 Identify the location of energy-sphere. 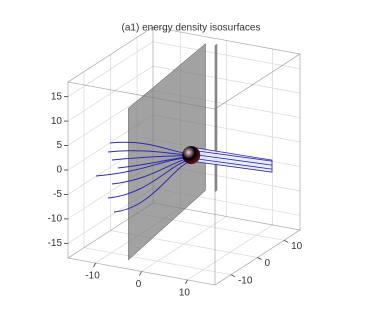
(191, 155).